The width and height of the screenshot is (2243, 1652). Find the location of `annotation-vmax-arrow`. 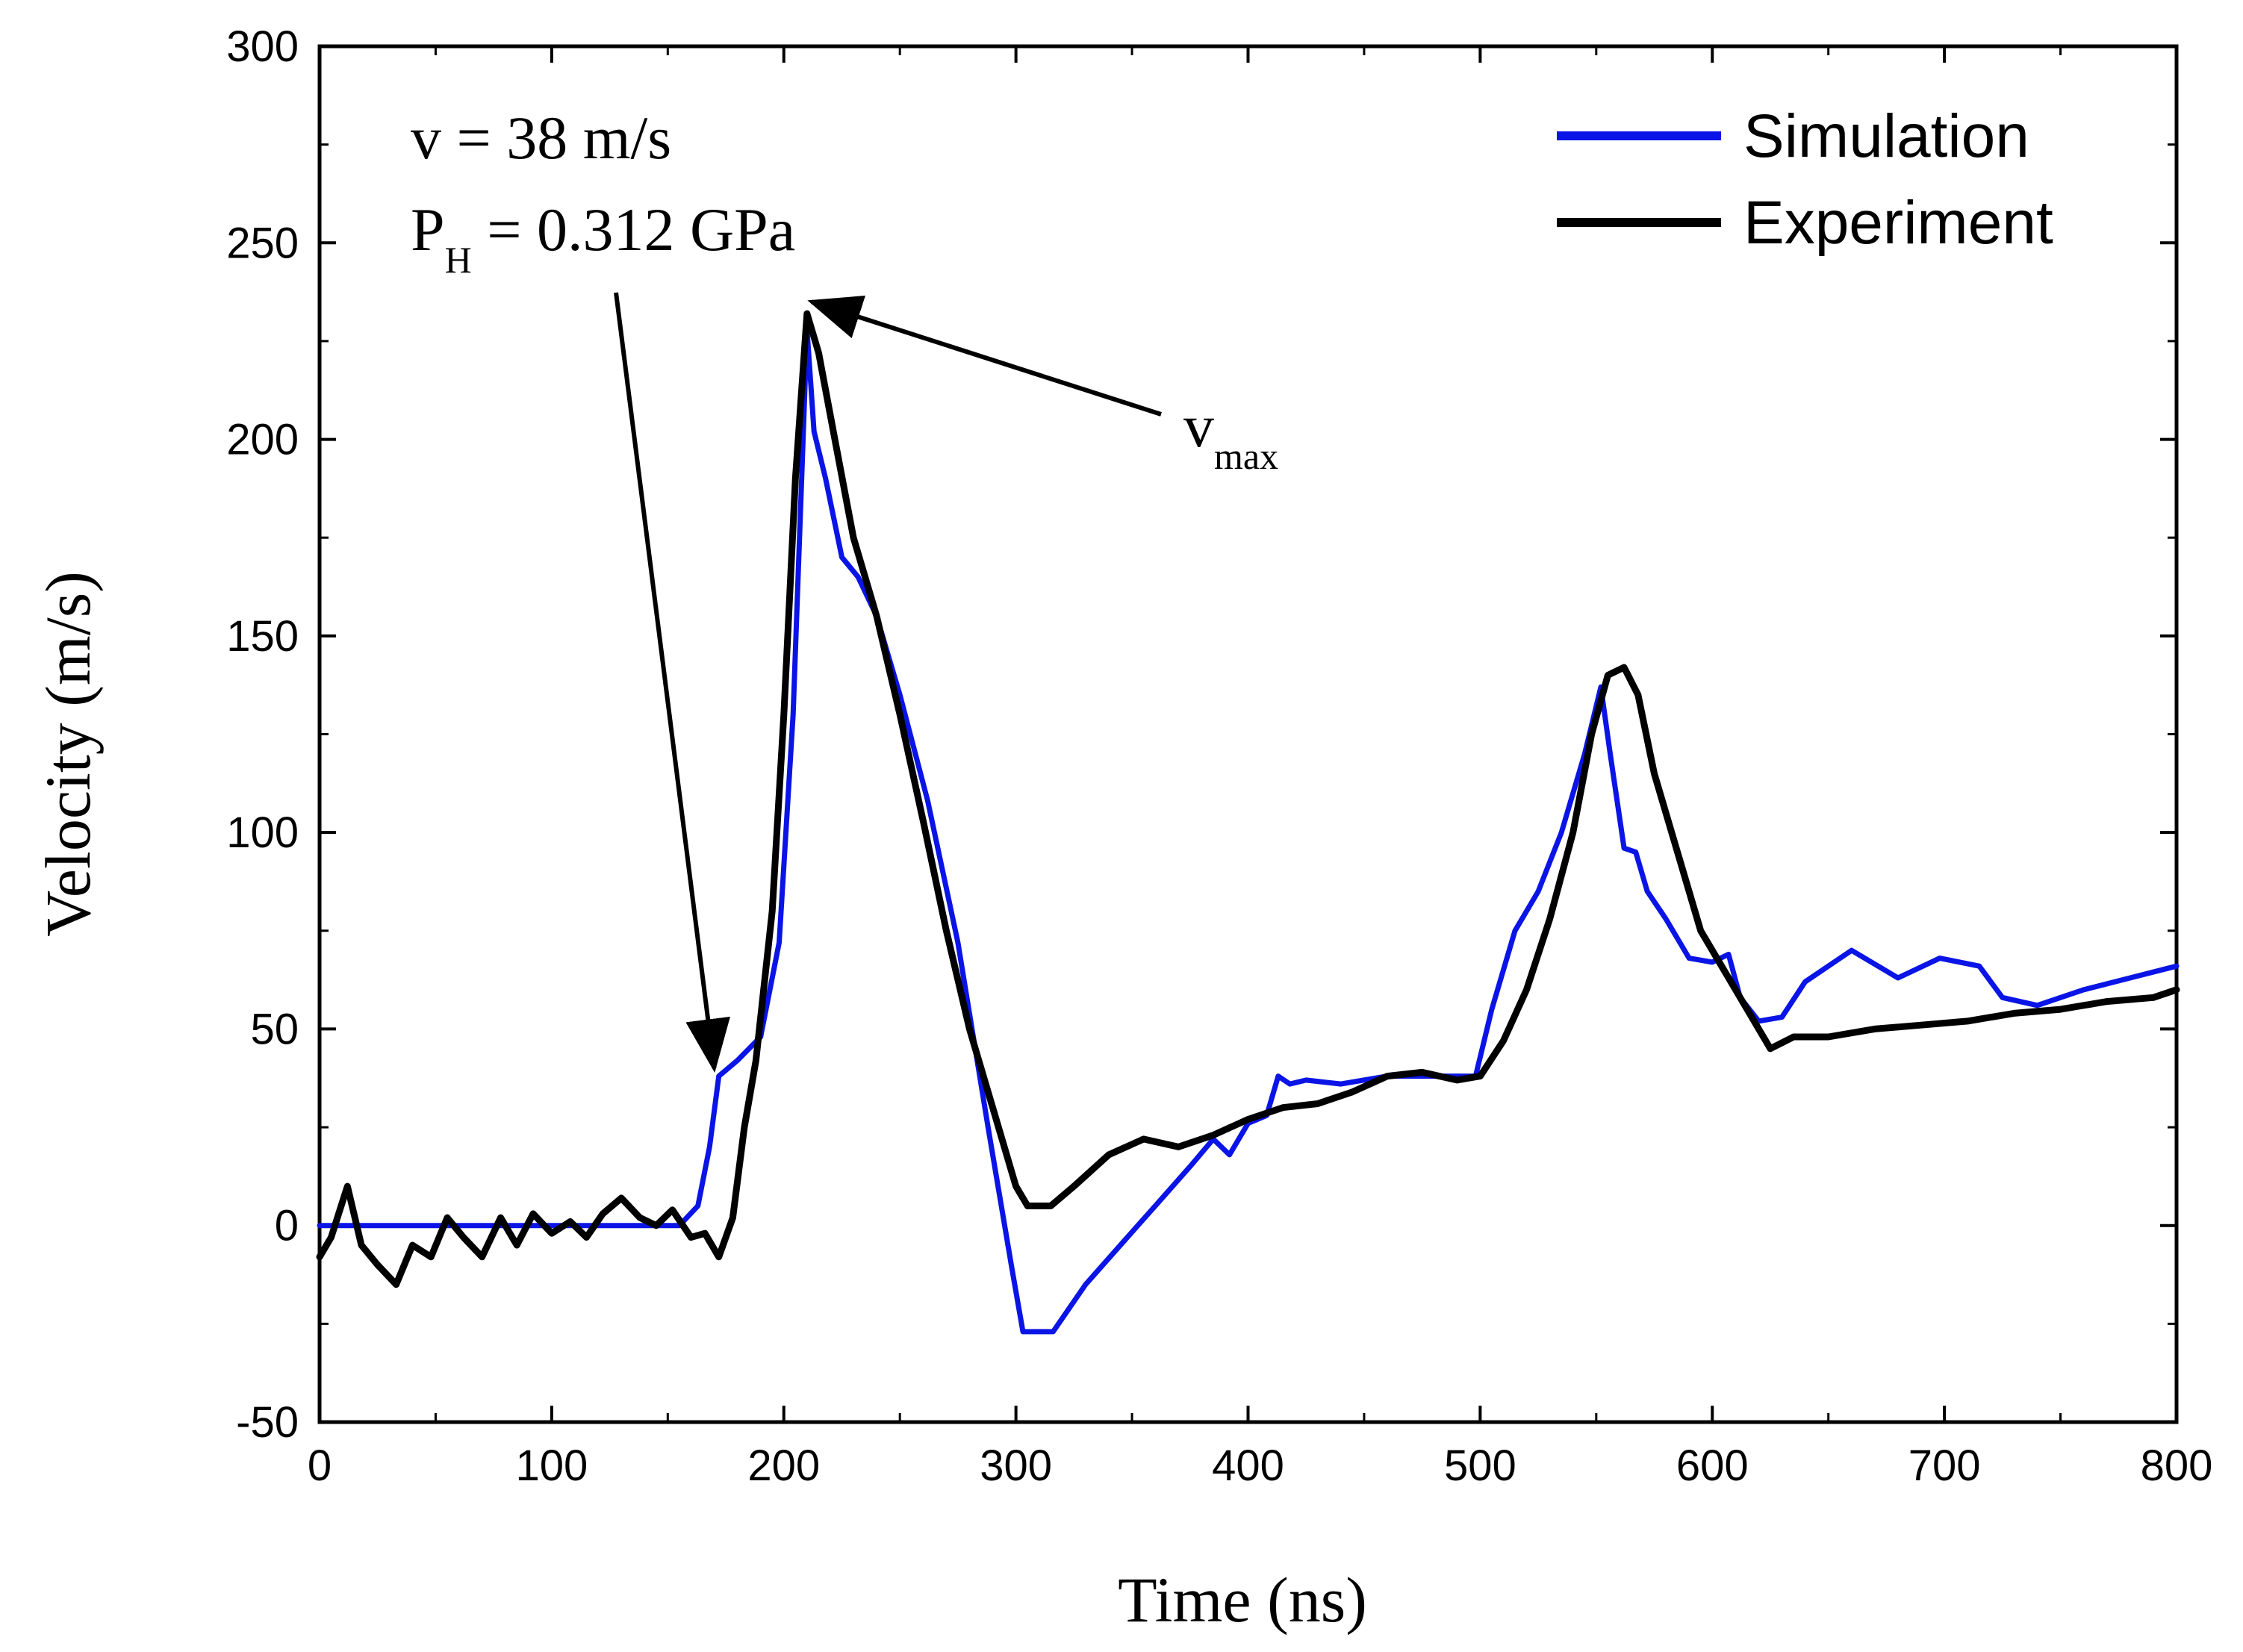

annotation-vmax-arrow is located at coordinates (984, 356).